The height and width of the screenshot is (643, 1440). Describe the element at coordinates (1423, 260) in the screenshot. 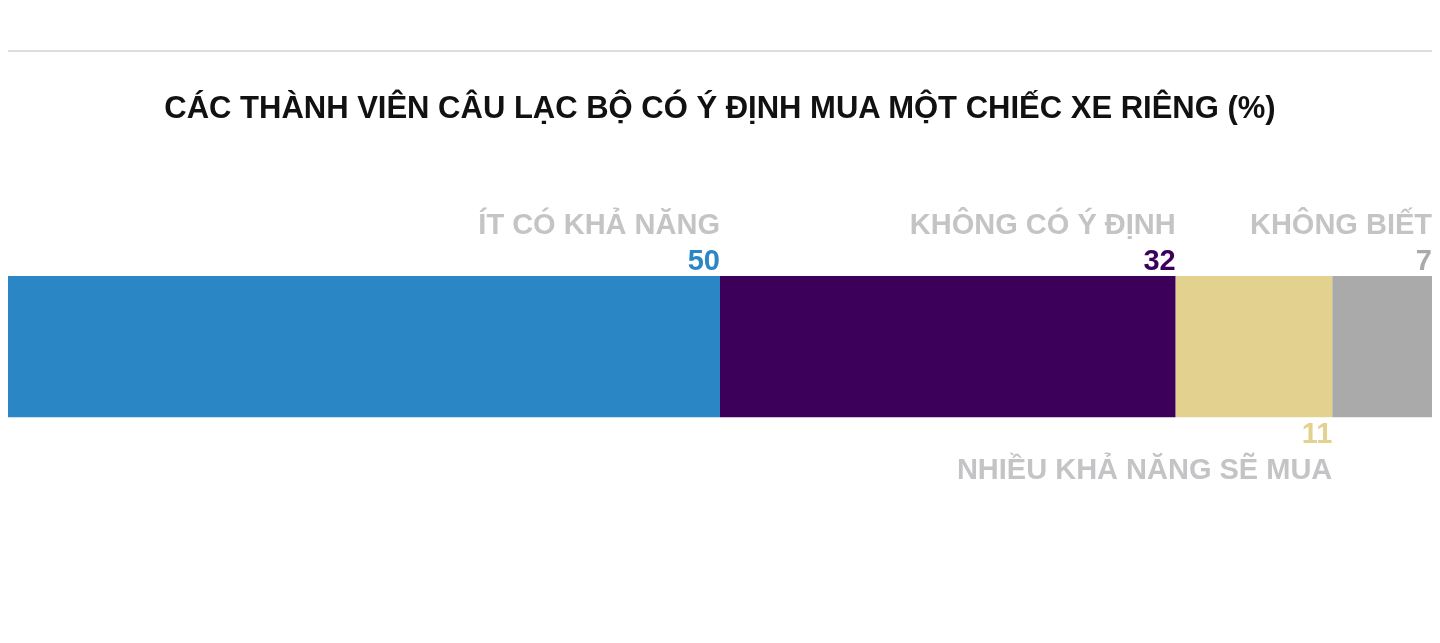

I see `data-label: 7` at that location.